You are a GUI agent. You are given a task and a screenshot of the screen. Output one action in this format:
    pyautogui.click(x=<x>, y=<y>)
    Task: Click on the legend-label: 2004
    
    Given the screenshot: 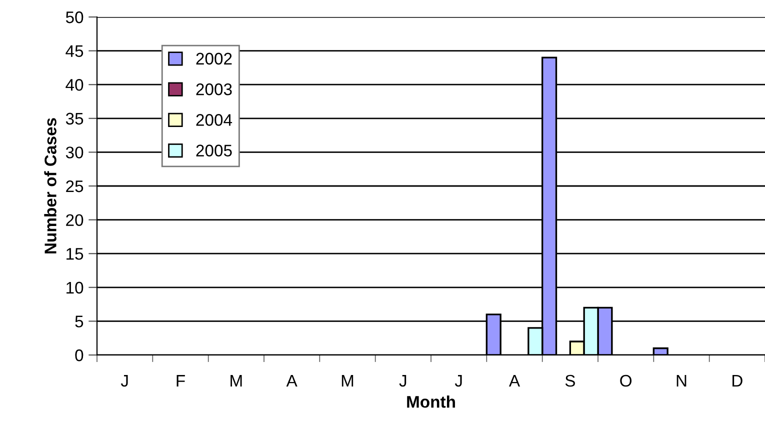 What is the action you would take?
    pyautogui.click(x=214, y=120)
    